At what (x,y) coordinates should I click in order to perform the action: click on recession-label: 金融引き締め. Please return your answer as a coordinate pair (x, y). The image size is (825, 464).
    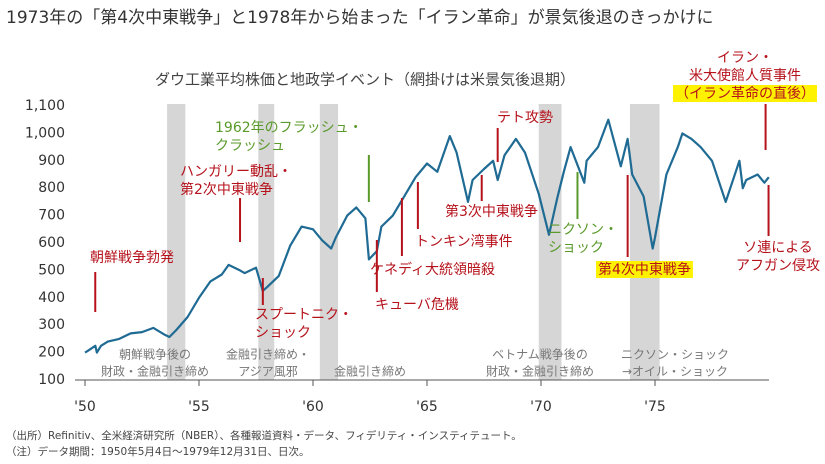
    Looking at the image, I should click on (370, 371).